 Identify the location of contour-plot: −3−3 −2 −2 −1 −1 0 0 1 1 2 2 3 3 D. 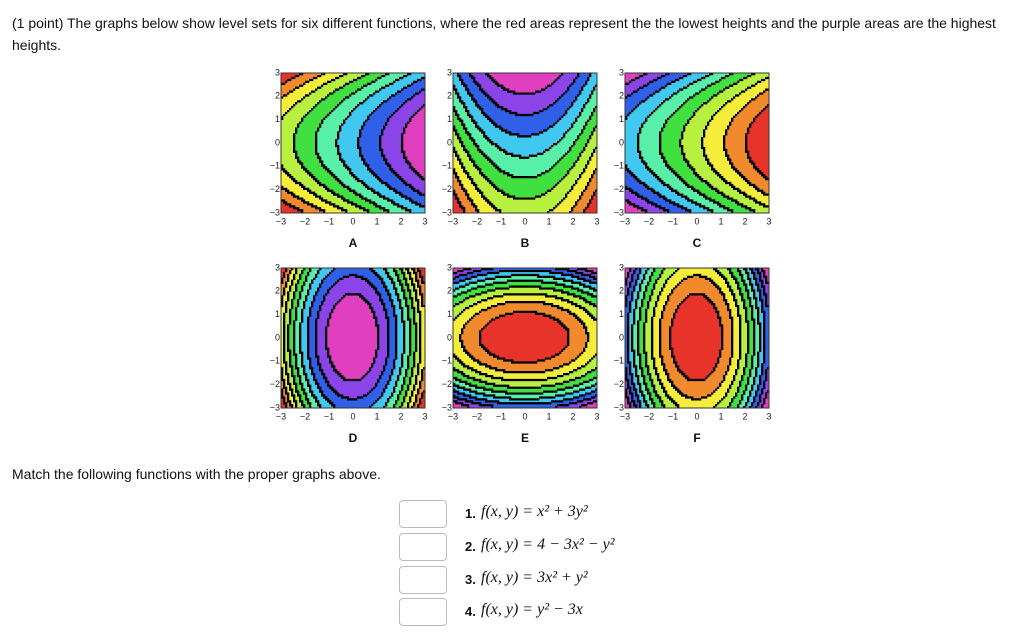
(349, 353).